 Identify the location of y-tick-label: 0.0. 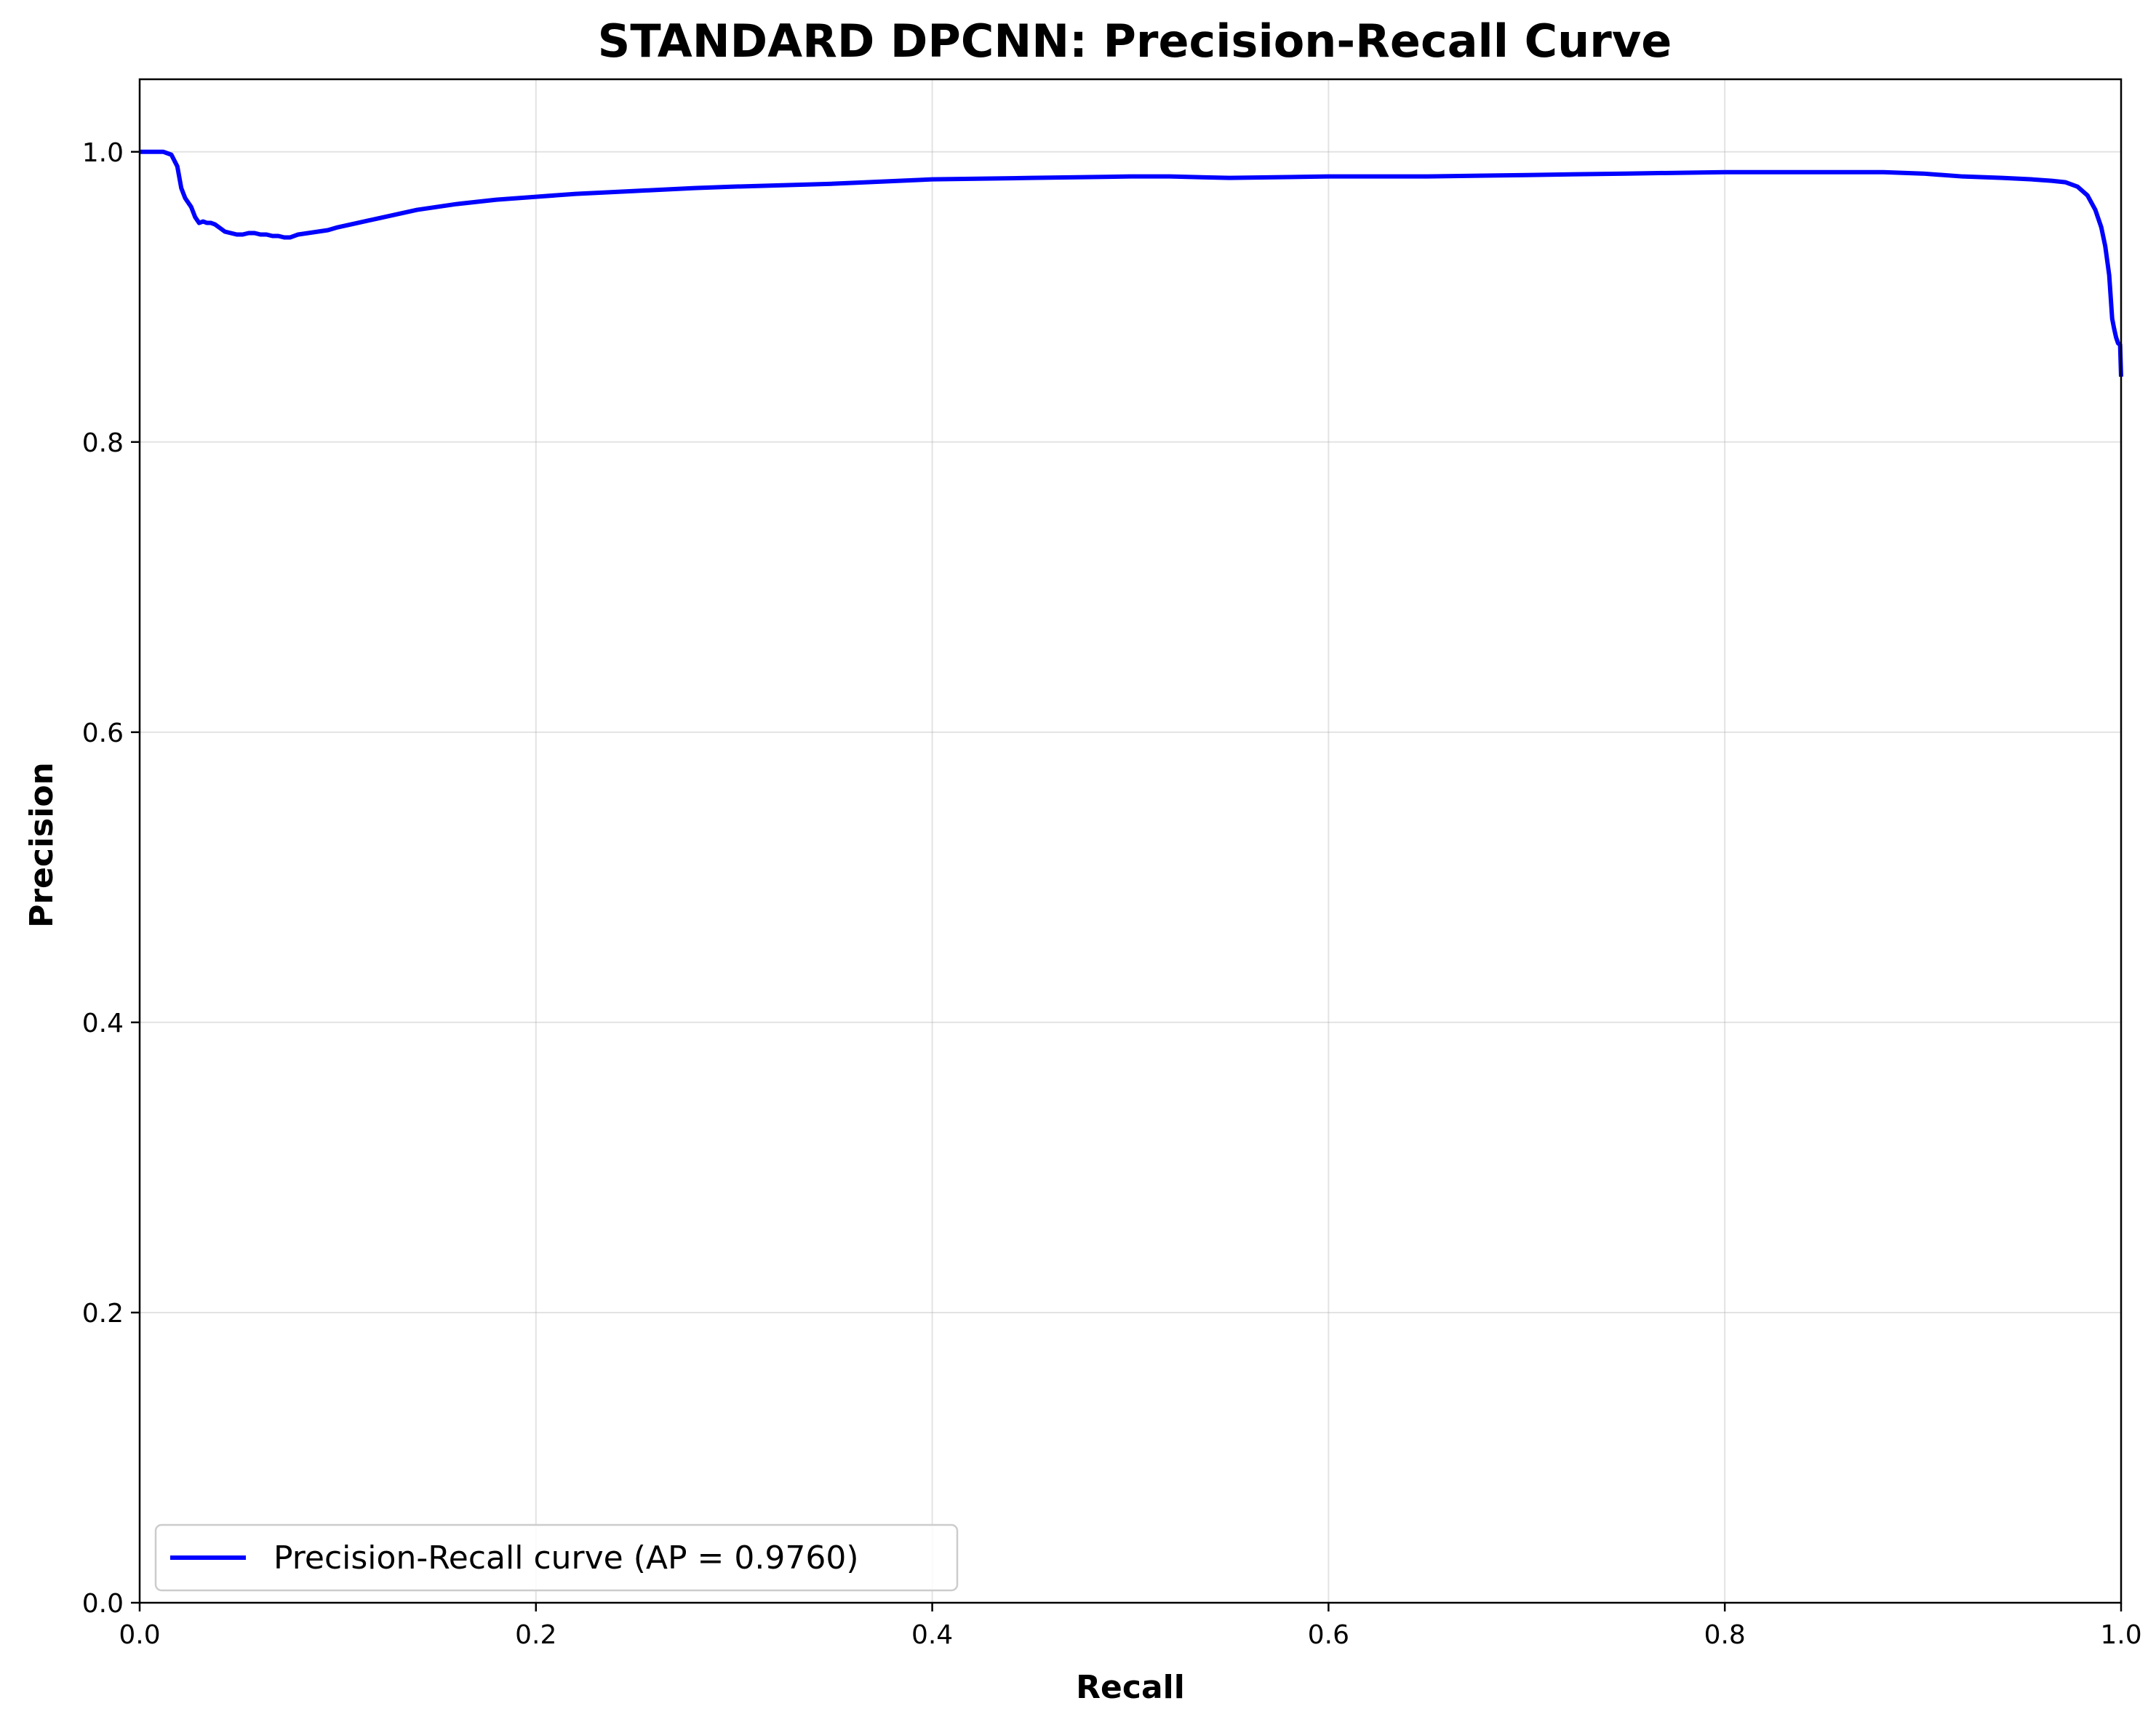
(103, 1604).